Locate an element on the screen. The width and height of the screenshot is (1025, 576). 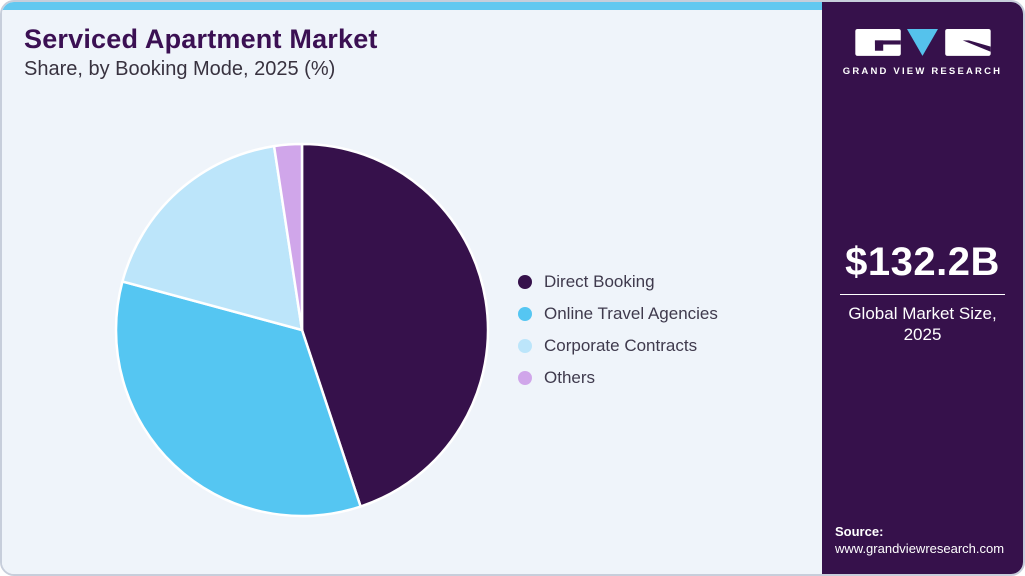
market-size-label: Global Market Size, 2025 is located at coordinates (922, 324).